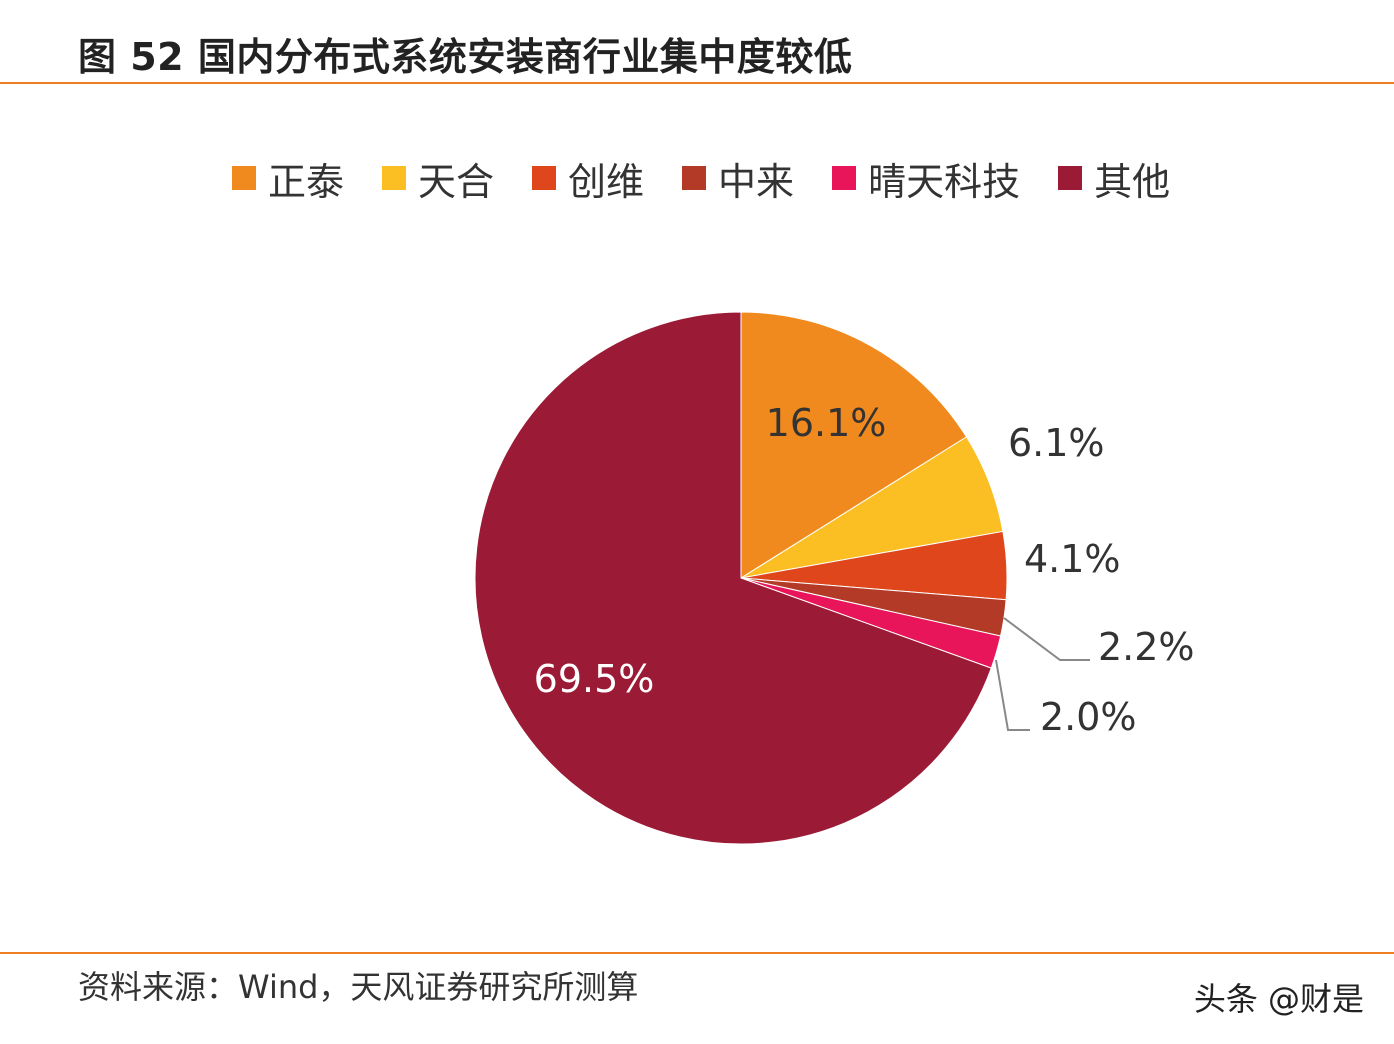 This screenshot has width=1394, height=1044. What do you see at coordinates (697, 83) in the screenshot?
I see `title-divider` at bounding box center [697, 83].